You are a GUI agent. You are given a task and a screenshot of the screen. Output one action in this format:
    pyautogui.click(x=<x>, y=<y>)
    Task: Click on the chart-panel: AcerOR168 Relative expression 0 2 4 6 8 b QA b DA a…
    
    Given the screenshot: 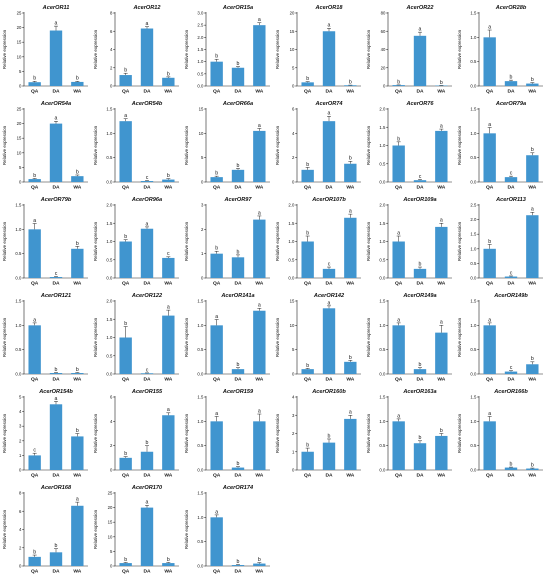 What is the action you would take?
    pyautogui.click(x=47, y=530)
    